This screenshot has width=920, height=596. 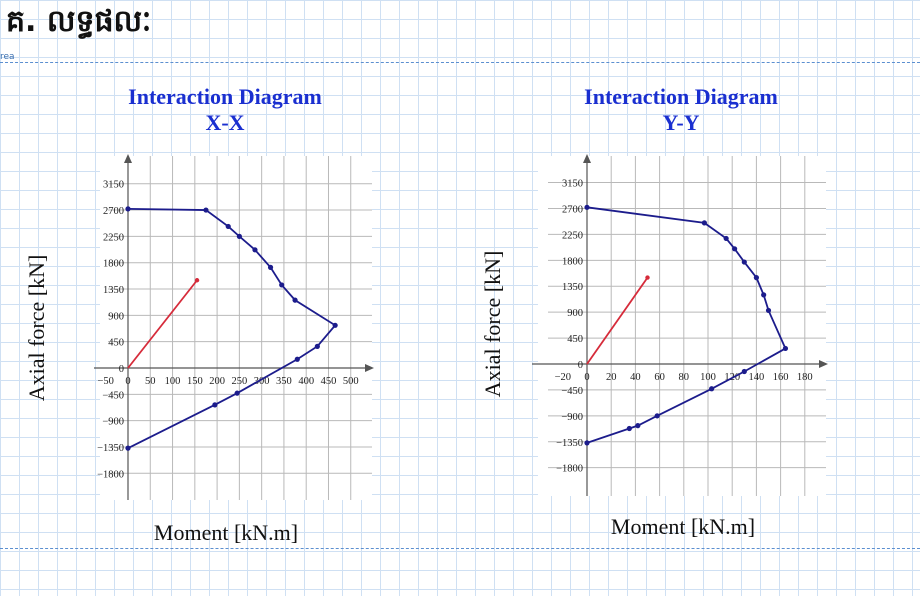 I want to click on yy-y-tick-label: 0, so click(x=580, y=365).